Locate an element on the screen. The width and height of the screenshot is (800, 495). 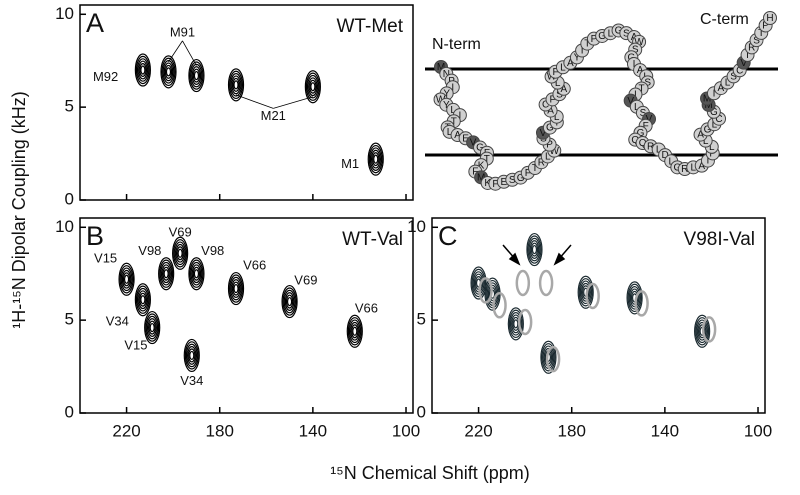
residue-letter: E is located at coordinates (504, 182).